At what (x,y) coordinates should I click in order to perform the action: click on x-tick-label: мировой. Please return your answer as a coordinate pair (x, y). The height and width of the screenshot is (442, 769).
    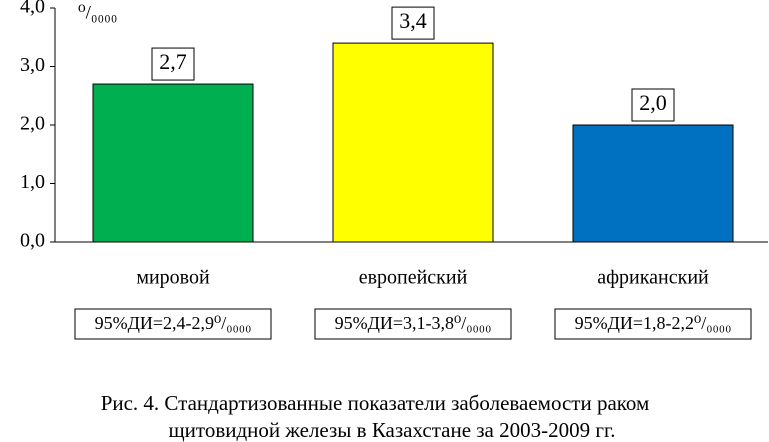
    Looking at the image, I should click on (173, 278).